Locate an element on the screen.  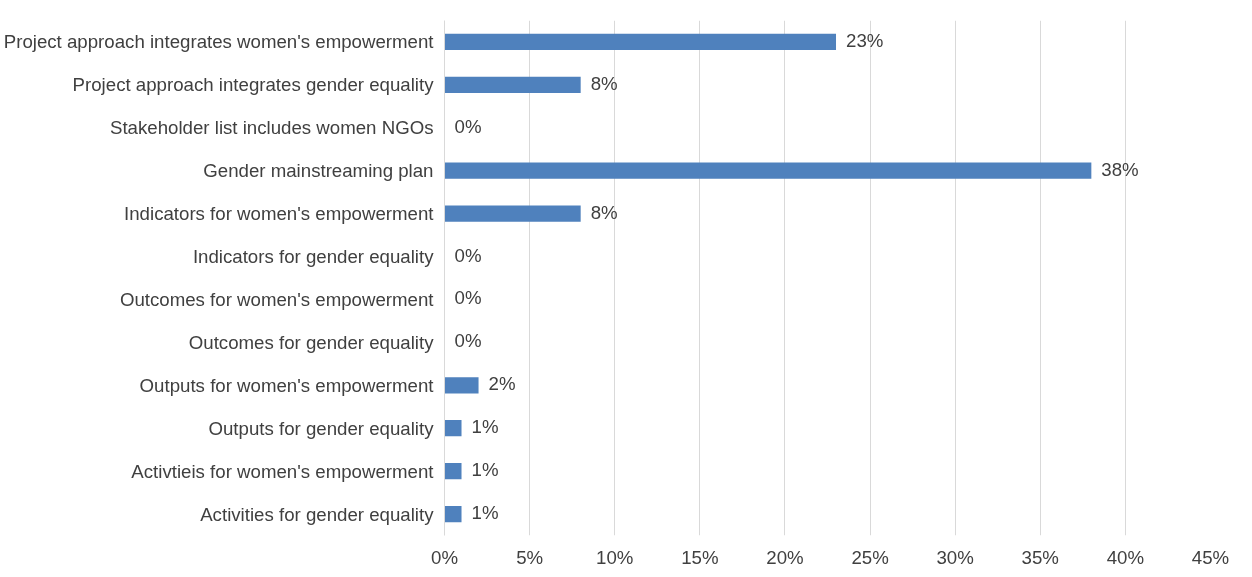
y-tick-label: Indicators for gender equality is located at coordinates (313, 257).